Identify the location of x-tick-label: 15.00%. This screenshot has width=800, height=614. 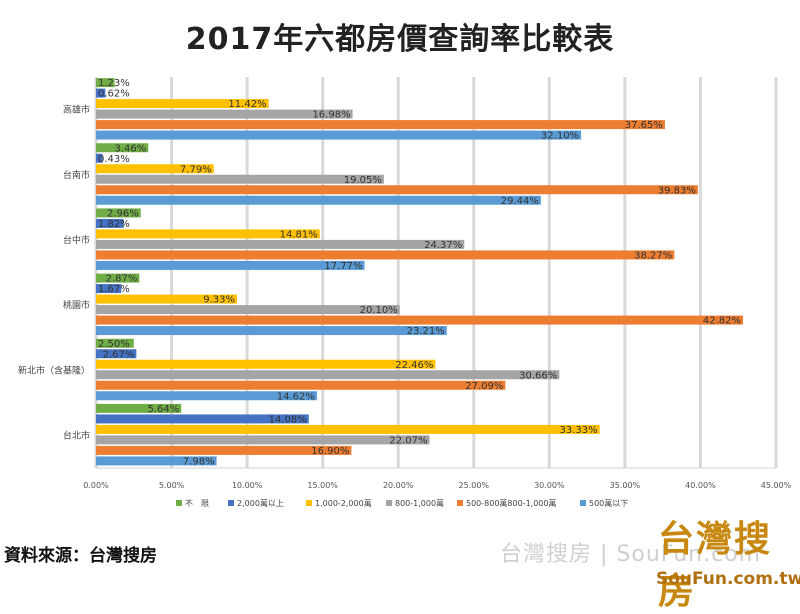
(322, 485).